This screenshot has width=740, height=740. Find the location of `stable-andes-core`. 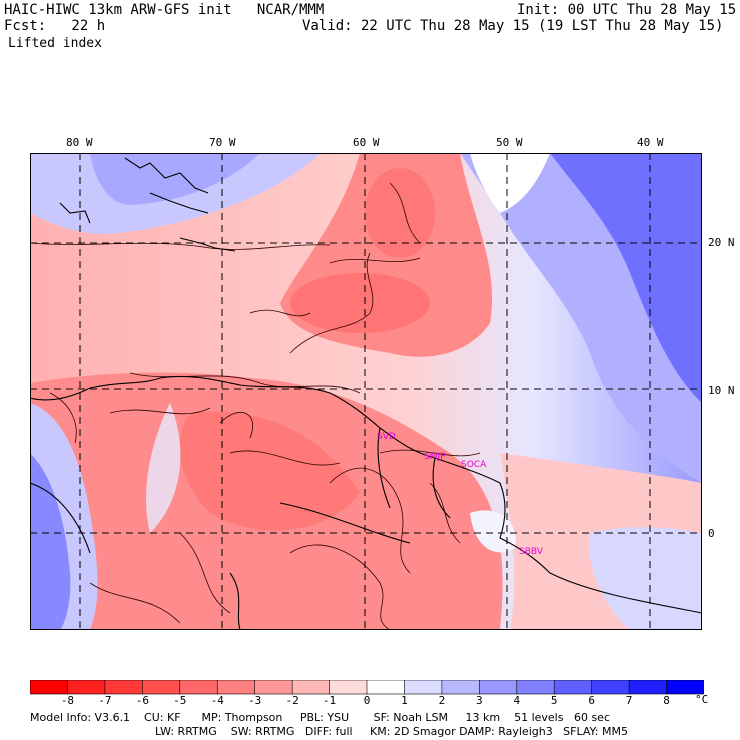

stable-andes-core is located at coordinates (50, 541).